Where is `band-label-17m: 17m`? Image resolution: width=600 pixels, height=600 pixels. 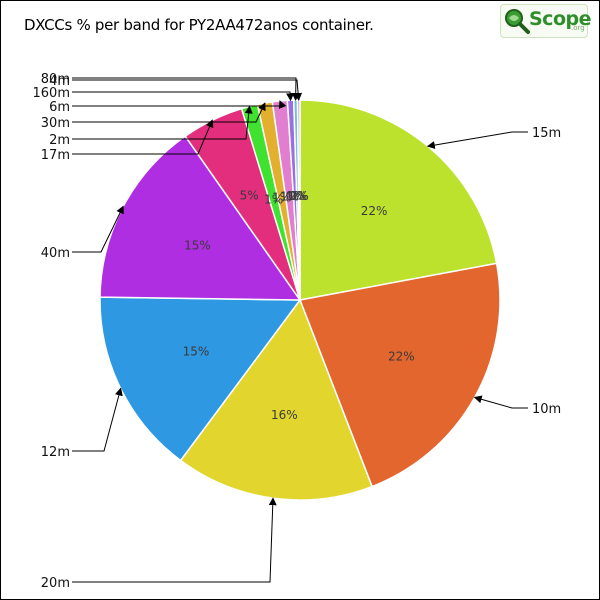 band-label-17m: 17m is located at coordinates (55, 155).